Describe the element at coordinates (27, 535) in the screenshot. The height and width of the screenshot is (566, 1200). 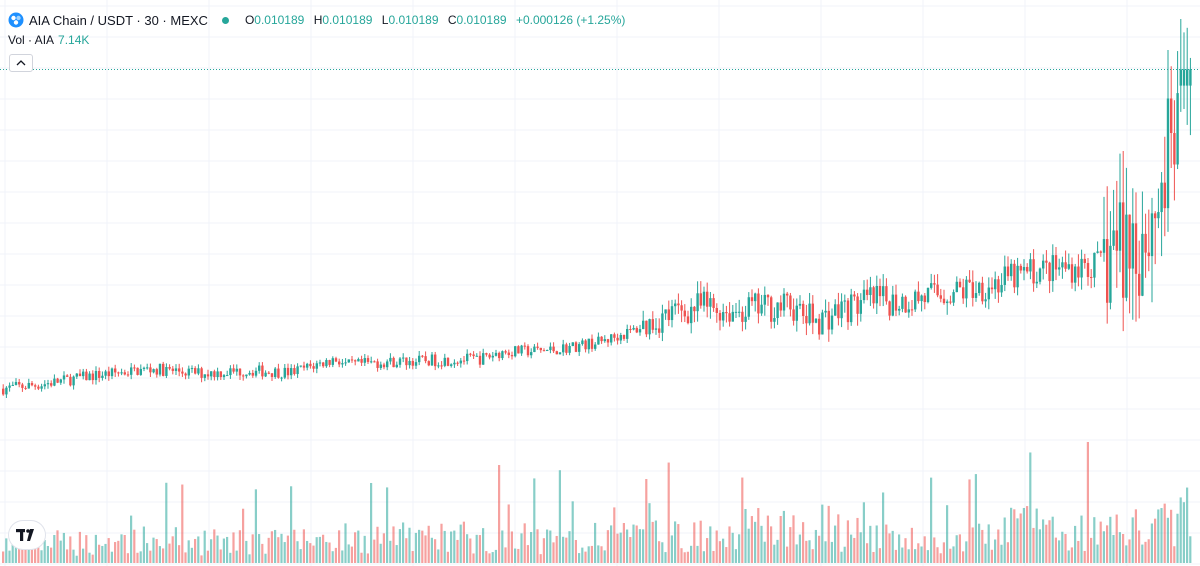
I see `tradingview-logo-icon` at that location.